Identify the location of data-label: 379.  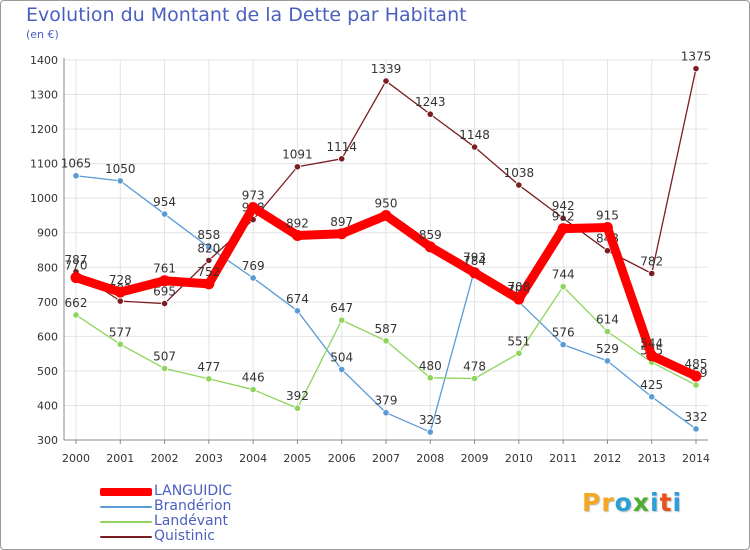
(386, 401).